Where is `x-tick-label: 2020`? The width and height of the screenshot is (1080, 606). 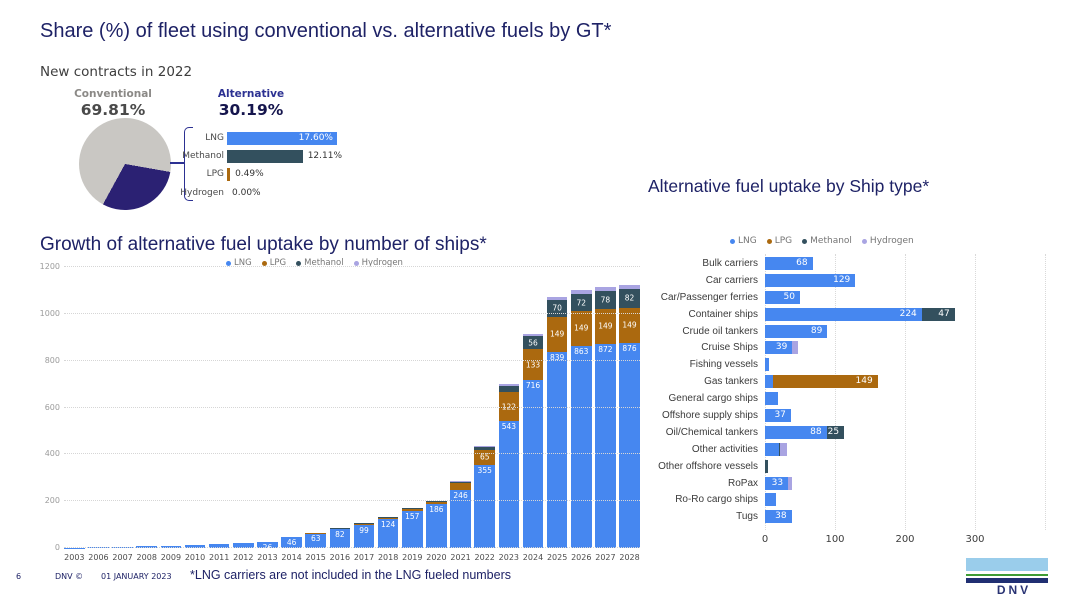 x-tick-label: 2020 is located at coordinates (436, 557).